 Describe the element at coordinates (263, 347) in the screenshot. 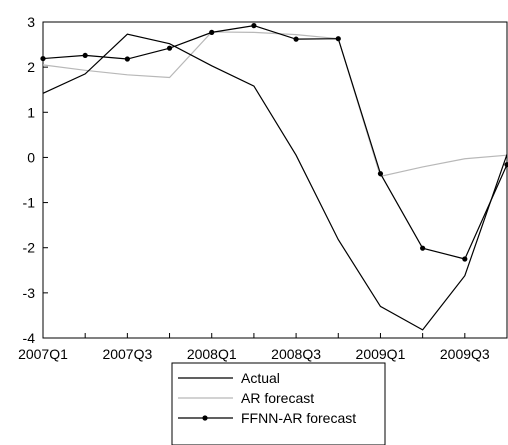

I see `x-axis: 2007Q1 2007Q3 2008Q1 2008Q3 2009Q1 2009Q3` at that location.